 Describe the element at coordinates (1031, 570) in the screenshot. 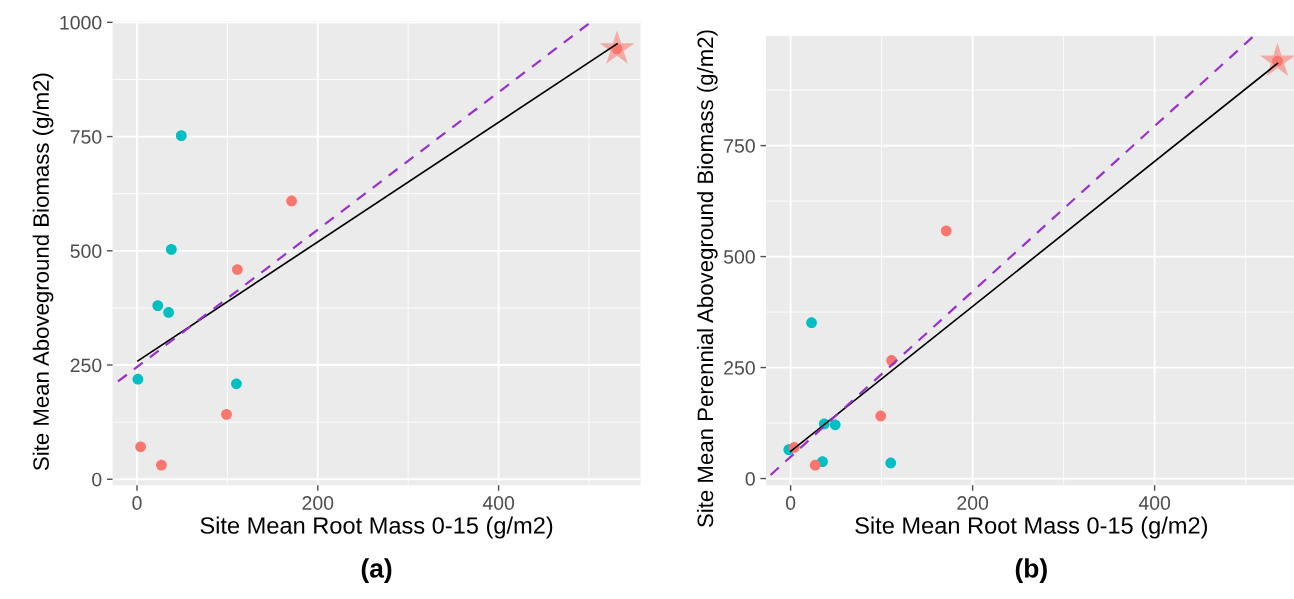

I see `text: (b)` at that location.